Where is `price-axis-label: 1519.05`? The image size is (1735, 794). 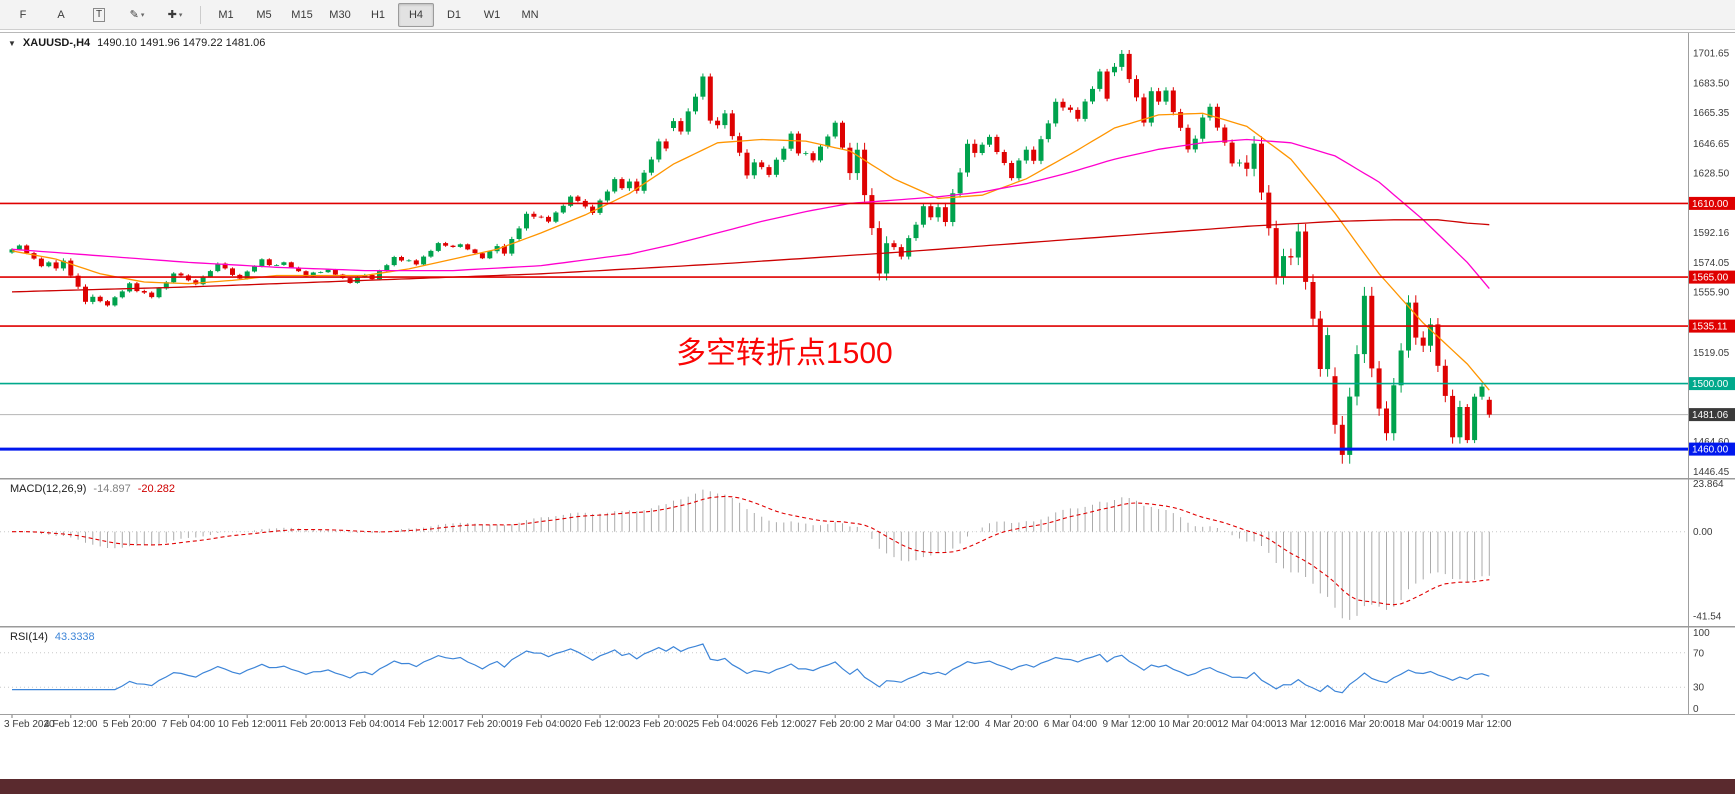 price-axis-label: 1519.05 is located at coordinates (1711, 353).